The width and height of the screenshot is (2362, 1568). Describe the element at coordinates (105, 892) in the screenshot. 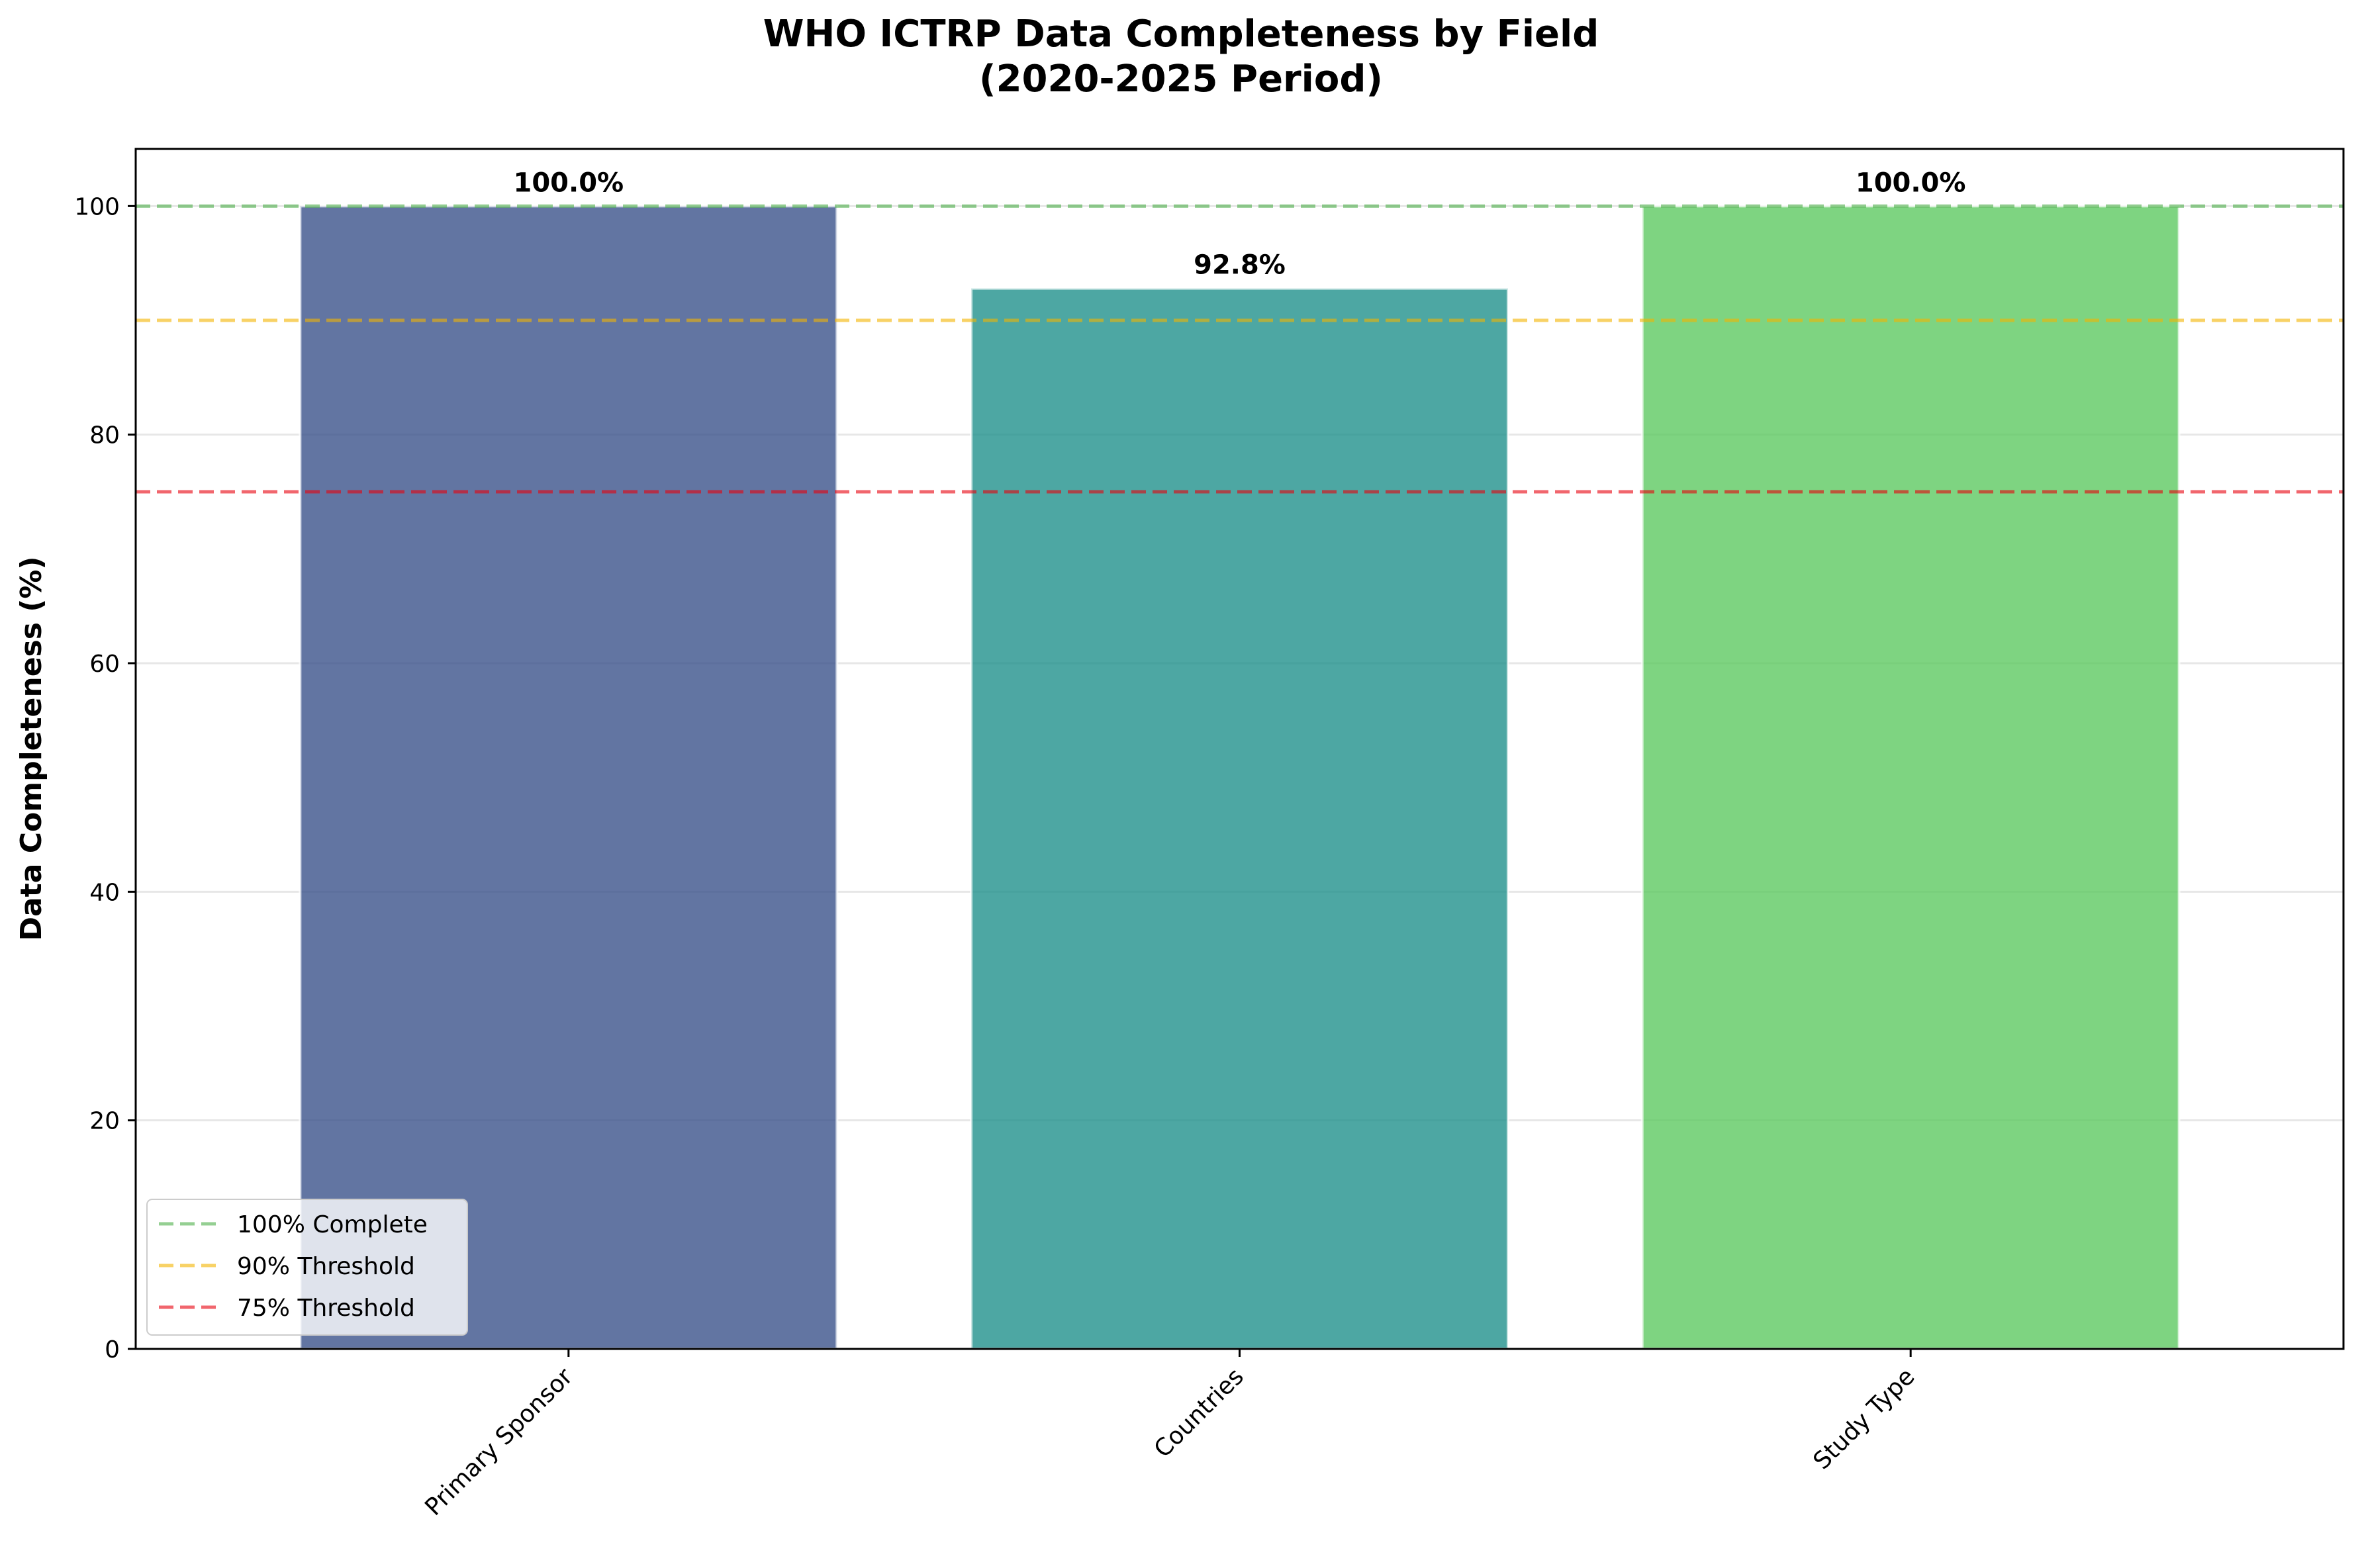

I see `y-tick-label: 40` at that location.